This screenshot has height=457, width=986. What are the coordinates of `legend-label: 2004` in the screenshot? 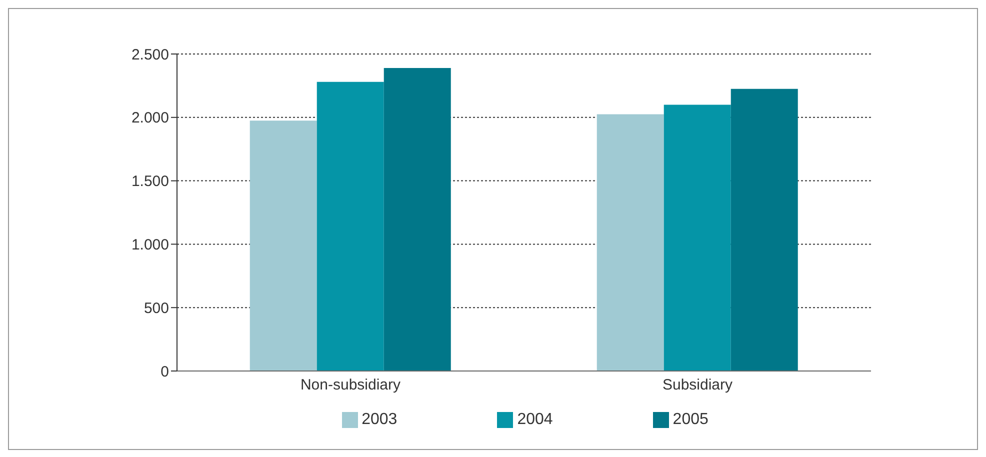 It's located at (535, 419).